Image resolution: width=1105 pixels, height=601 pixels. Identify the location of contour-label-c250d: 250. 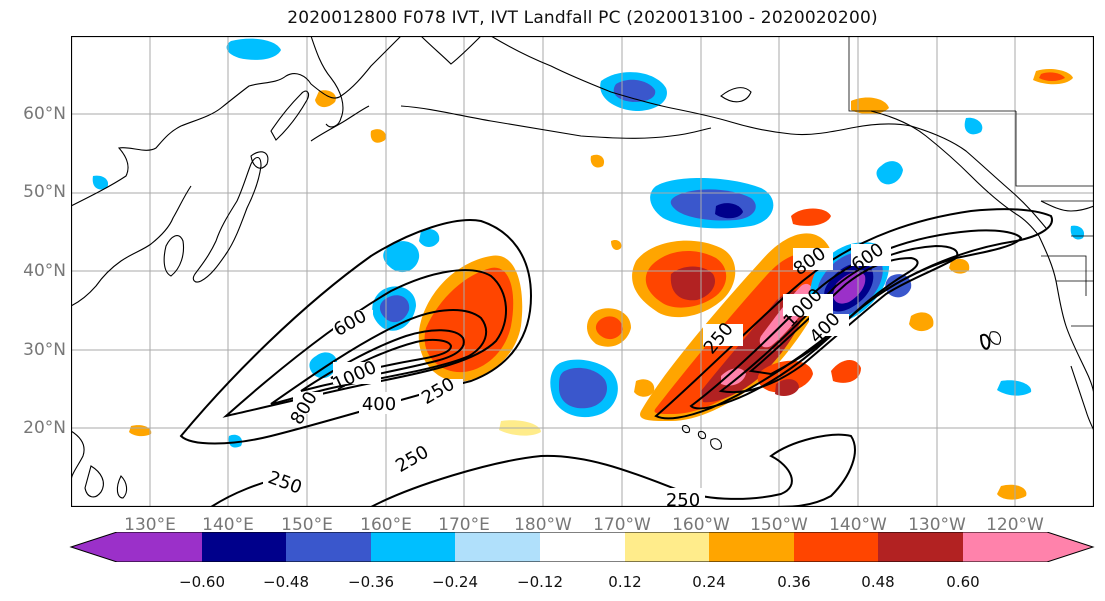
(683, 498).